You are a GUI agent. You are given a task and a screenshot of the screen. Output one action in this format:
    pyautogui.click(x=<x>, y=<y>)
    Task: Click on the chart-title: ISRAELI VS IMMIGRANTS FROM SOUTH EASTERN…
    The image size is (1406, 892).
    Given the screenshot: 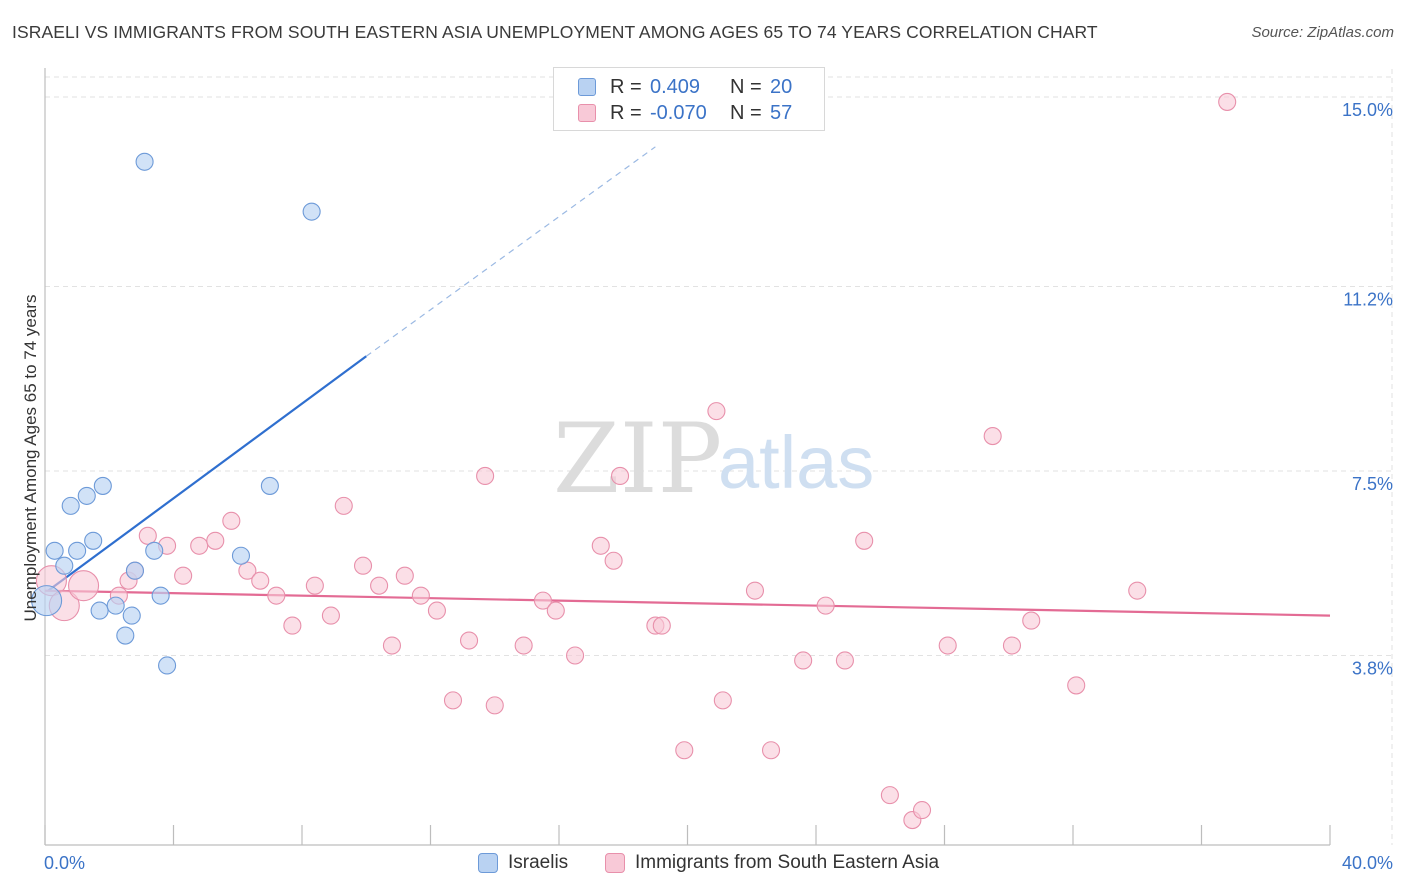 What is the action you would take?
    pyautogui.click(x=555, y=32)
    